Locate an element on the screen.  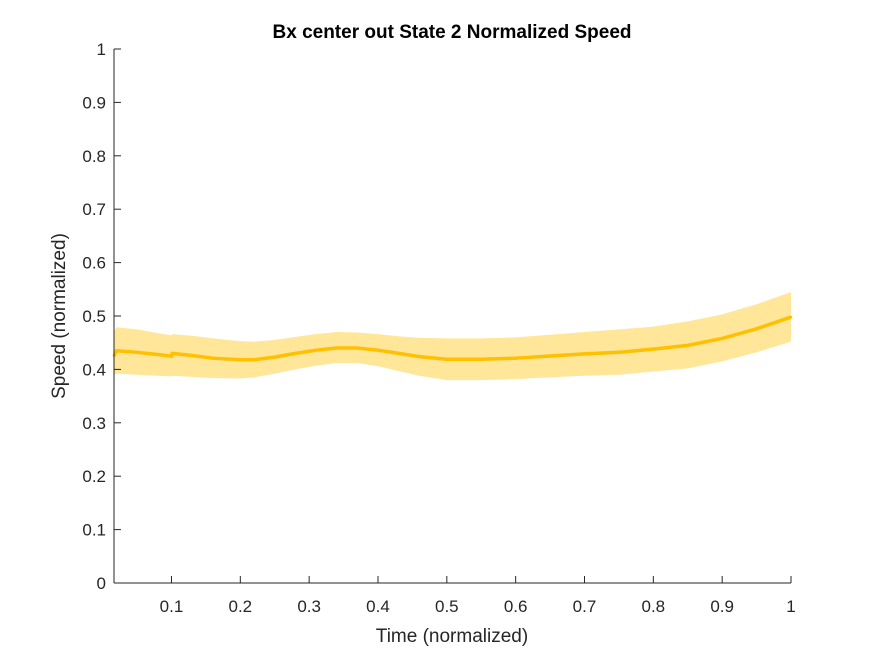
confidence-band is located at coordinates (452, 336).